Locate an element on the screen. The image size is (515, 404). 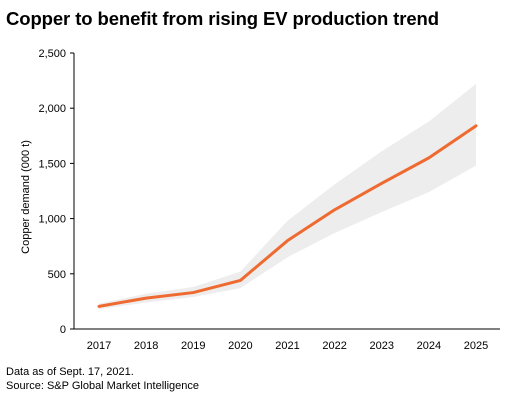
x-tick-label: 2017 is located at coordinates (99, 346).